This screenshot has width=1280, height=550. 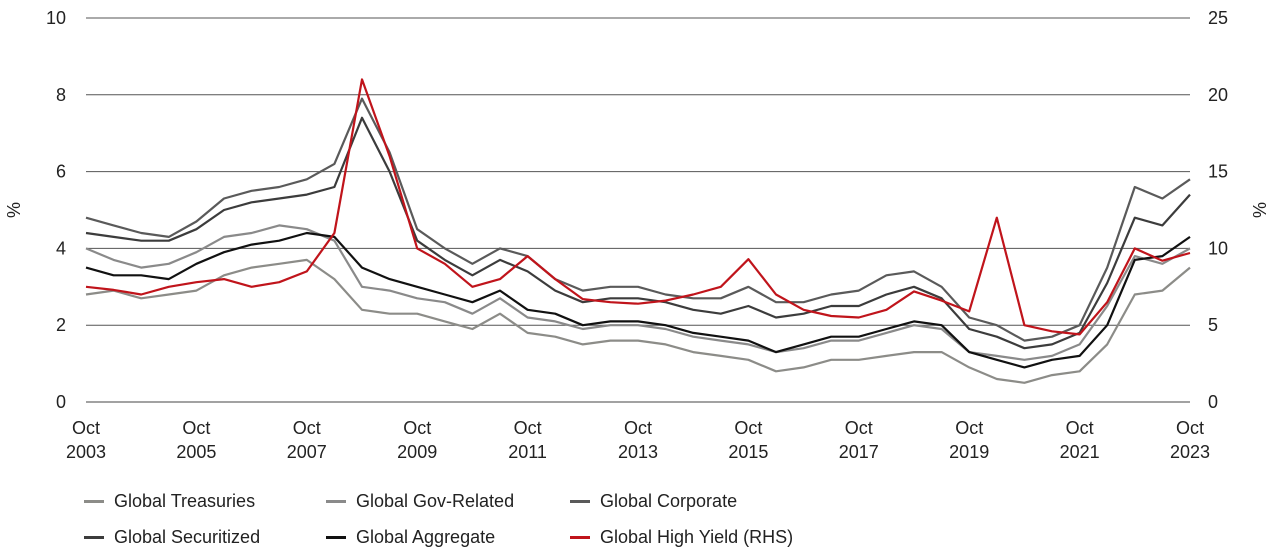 I want to click on legend-item: Global Treasuries, so click(x=169, y=501).